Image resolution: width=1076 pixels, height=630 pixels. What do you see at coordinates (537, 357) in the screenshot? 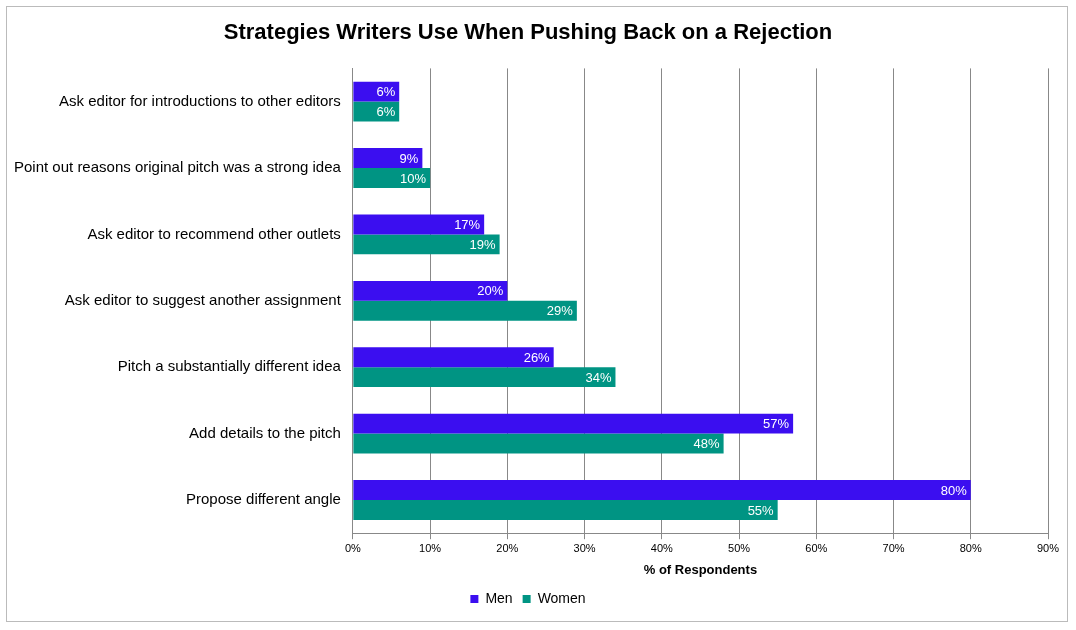
I see `data-label: 26%` at bounding box center [537, 357].